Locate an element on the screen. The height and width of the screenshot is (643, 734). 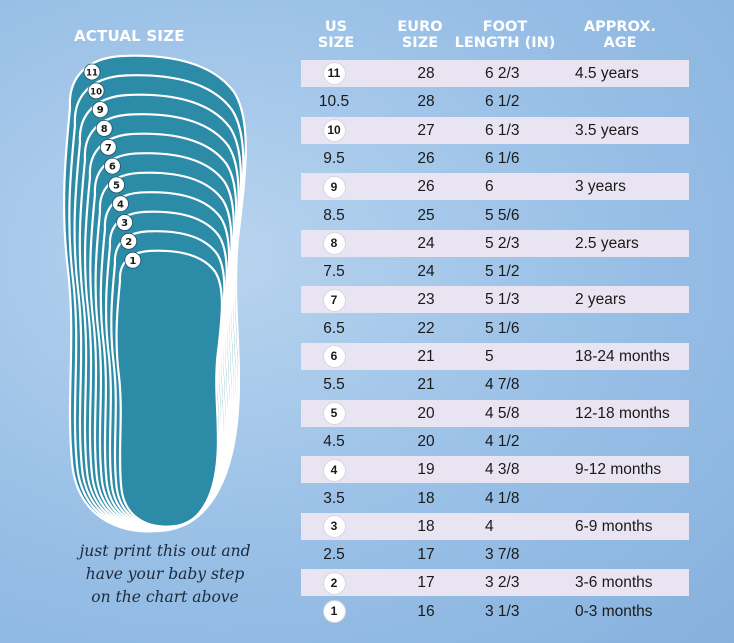
euro-size-cell: 16 is located at coordinates (426, 611).